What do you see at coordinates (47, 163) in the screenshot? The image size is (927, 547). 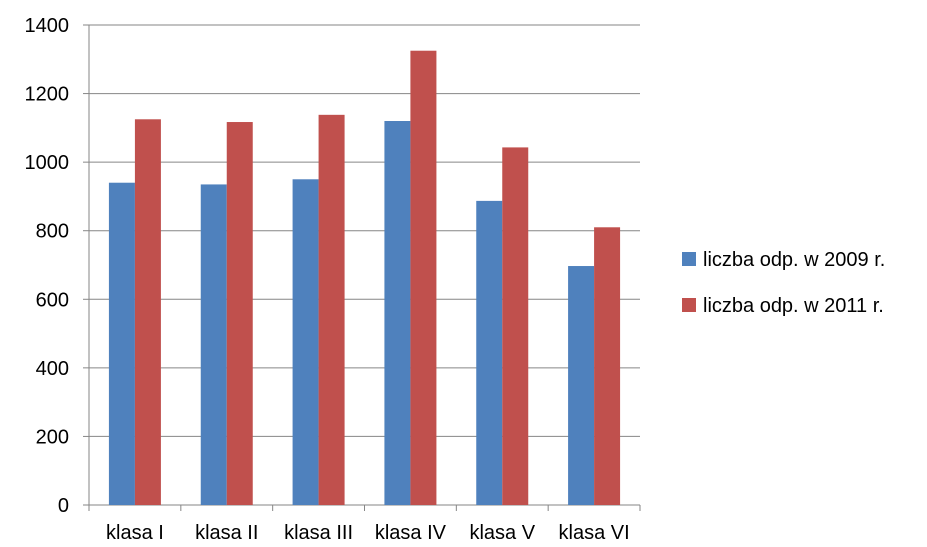 I see `y-tick-label: 1000` at bounding box center [47, 163].